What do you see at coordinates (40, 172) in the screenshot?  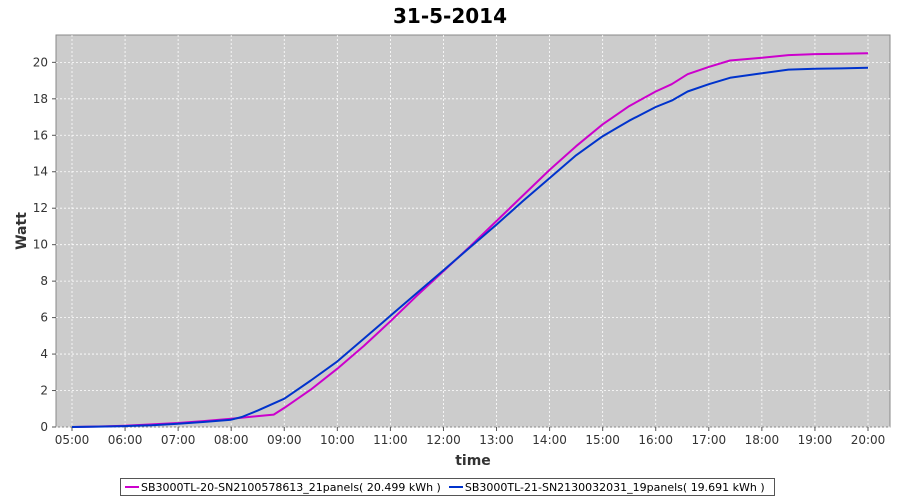 I see `y-tick-label: 14` at bounding box center [40, 172].